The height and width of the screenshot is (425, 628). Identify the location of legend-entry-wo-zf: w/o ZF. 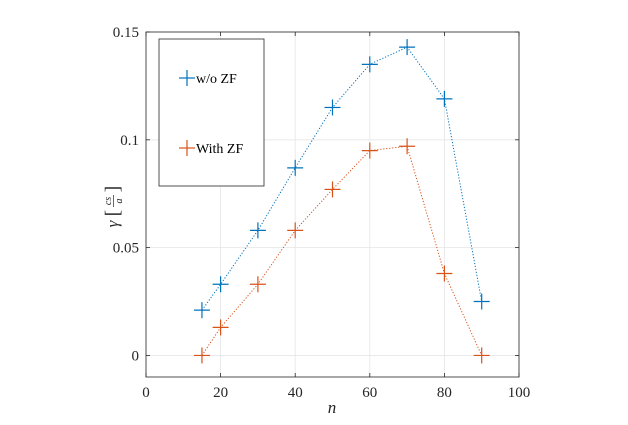
(208, 78).